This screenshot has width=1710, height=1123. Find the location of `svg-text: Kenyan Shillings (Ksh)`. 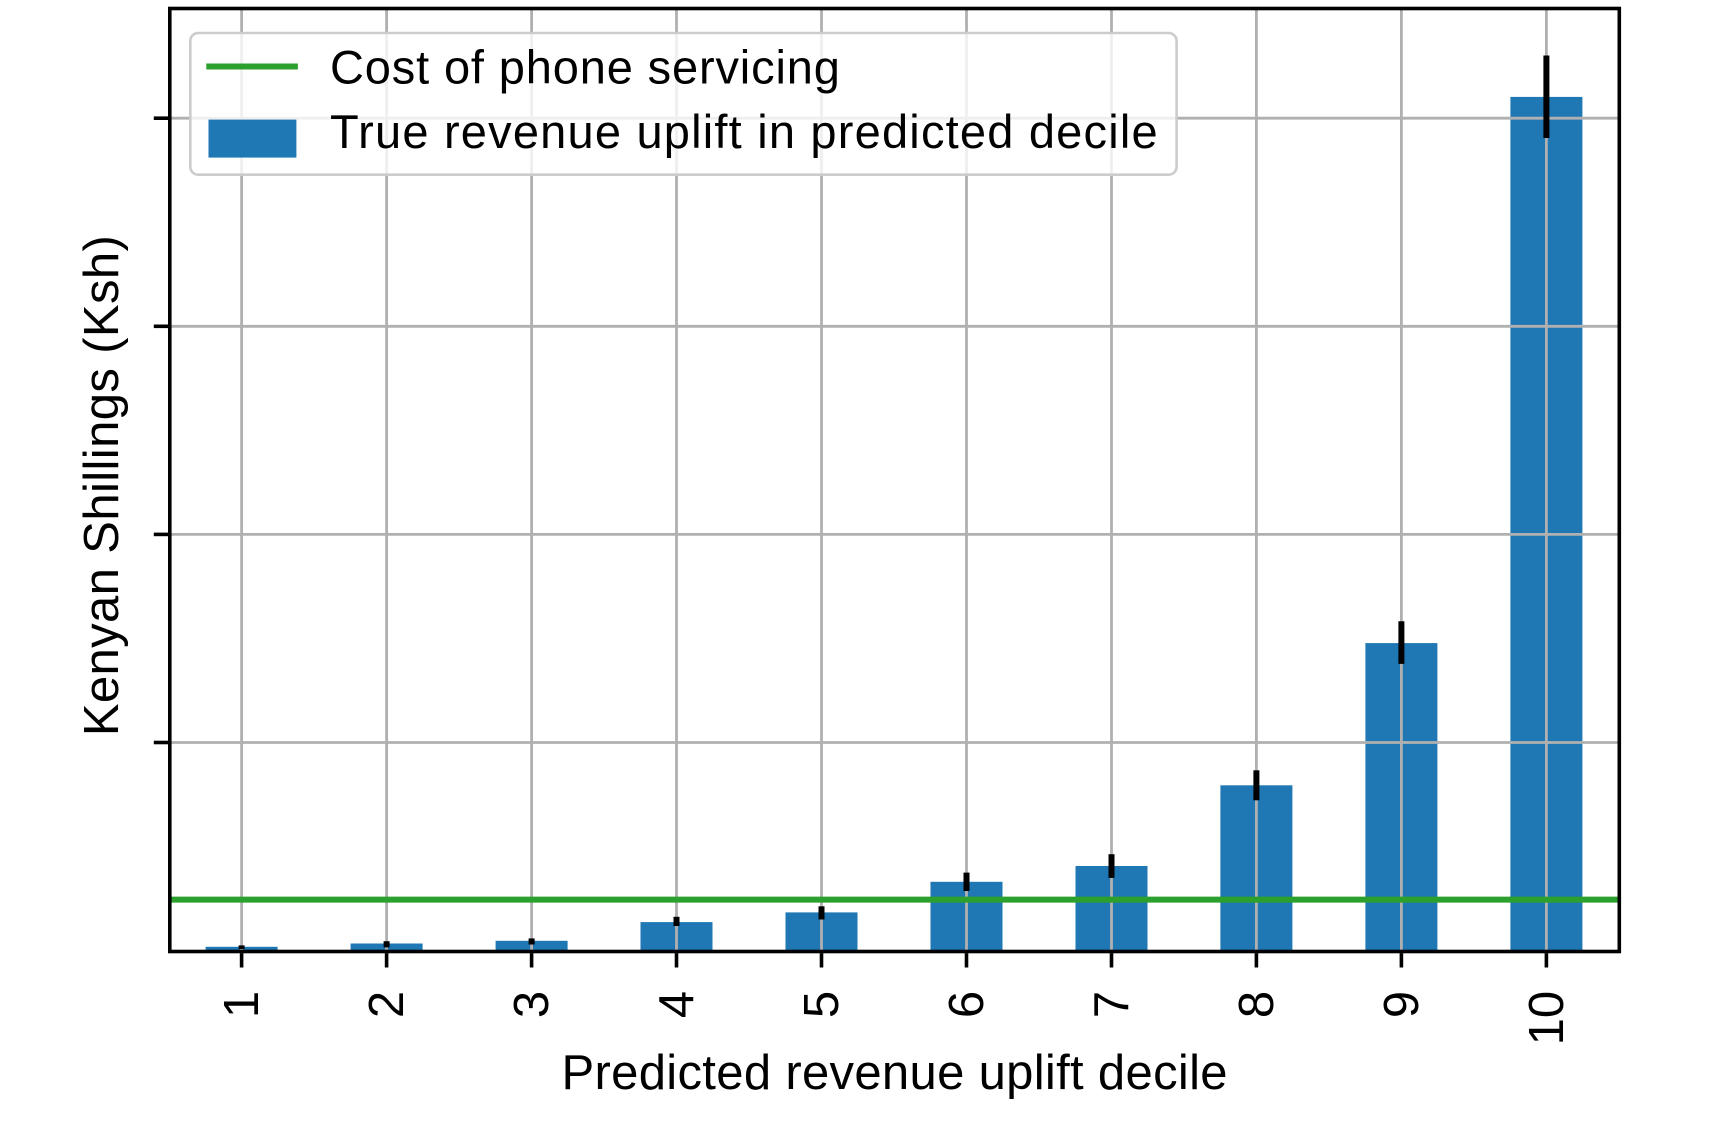

svg-text: Kenyan Shillings (Ksh) is located at coordinates (102, 485).